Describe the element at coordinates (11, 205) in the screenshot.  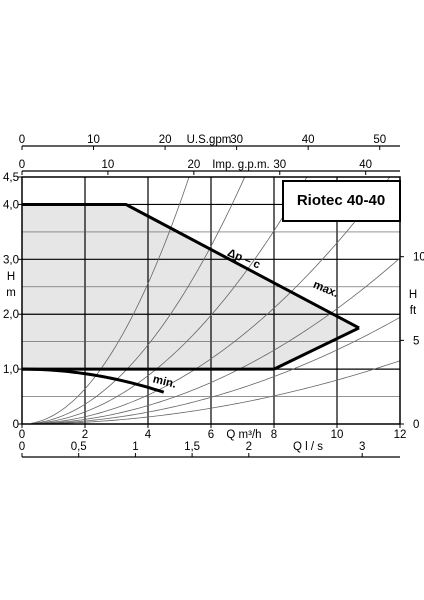
I see `ytick-label-4: 4,0` at that location.